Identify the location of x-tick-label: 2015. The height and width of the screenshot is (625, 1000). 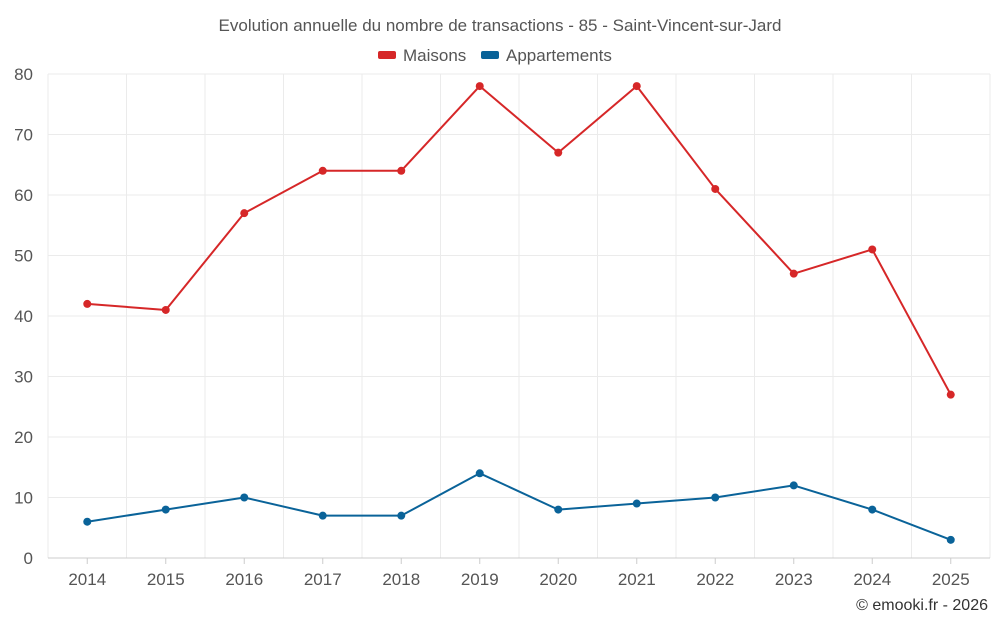
(166, 579).